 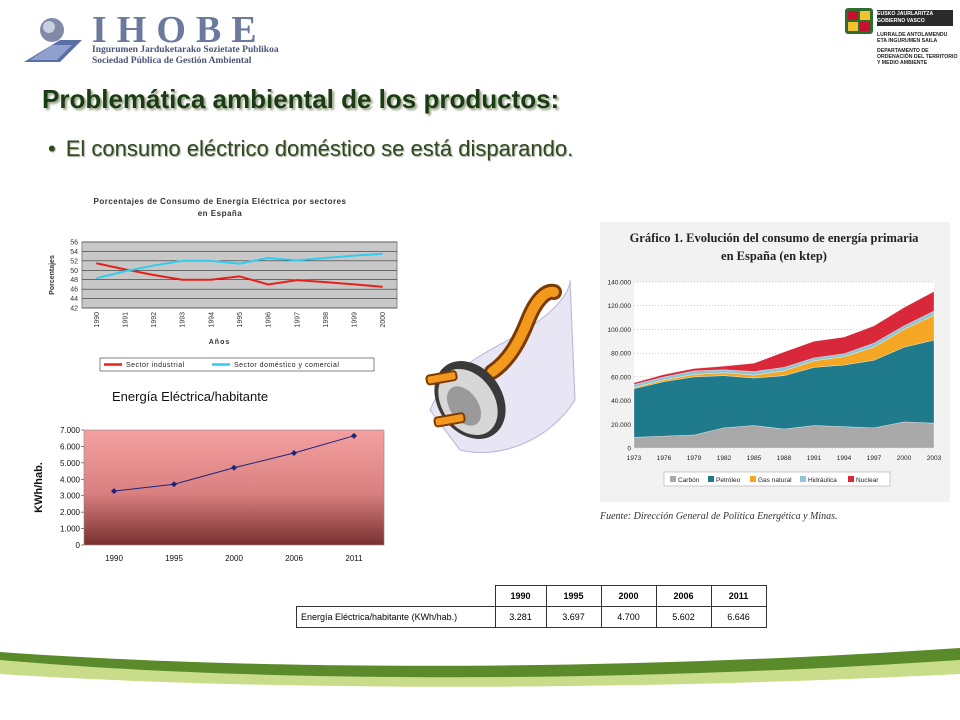 What do you see at coordinates (97, 320) in the screenshot?
I see `chart1-x-tick-label: 1990` at bounding box center [97, 320].